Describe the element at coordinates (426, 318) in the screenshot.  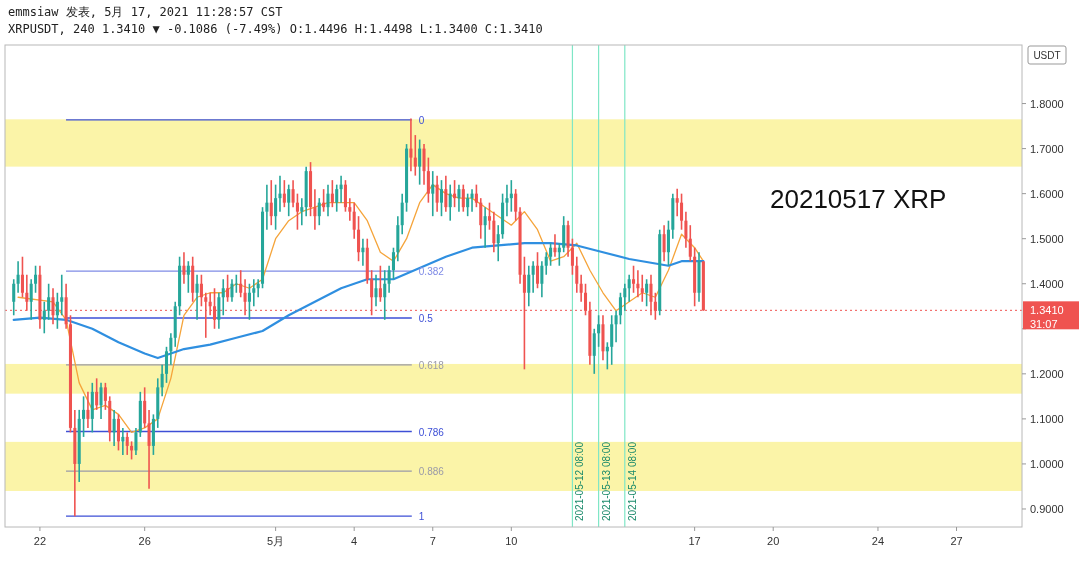
I see `annotation: 0.5` at that location.